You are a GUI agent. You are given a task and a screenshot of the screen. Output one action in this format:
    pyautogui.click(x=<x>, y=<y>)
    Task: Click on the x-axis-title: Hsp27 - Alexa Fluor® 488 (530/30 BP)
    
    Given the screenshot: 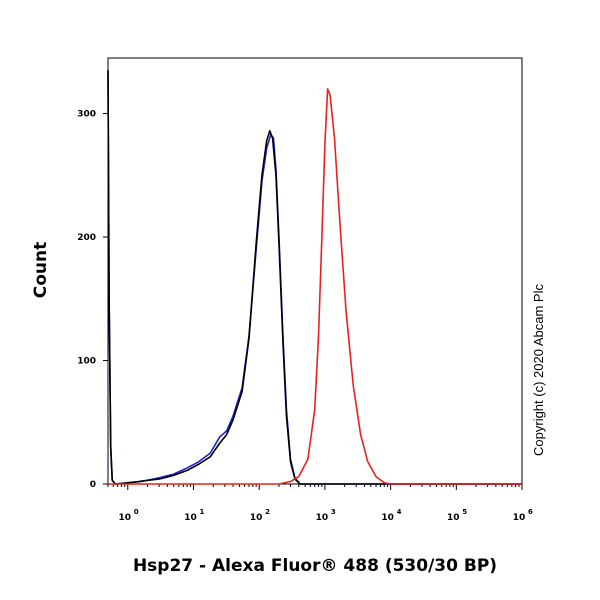 What is the action you would take?
    pyautogui.click(x=315, y=566)
    